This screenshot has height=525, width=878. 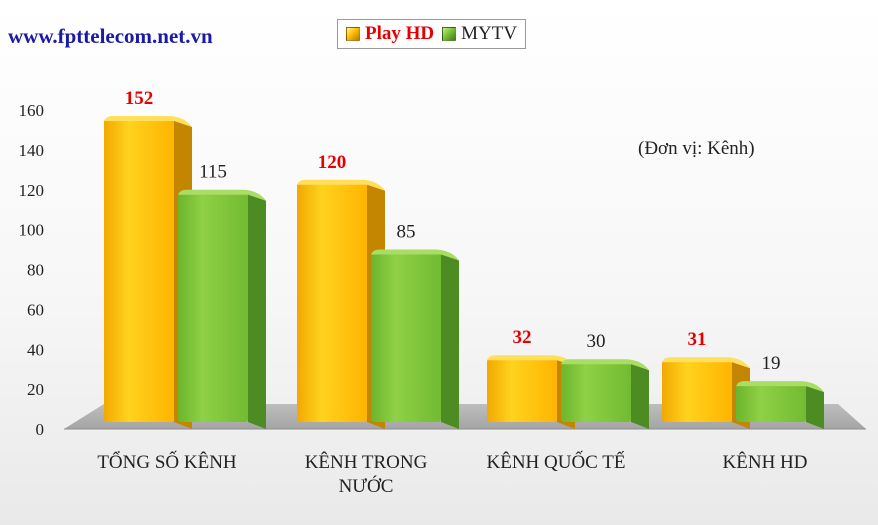 What do you see at coordinates (522, 337) in the screenshot?
I see `data-label-play-hd: 32` at bounding box center [522, 337].